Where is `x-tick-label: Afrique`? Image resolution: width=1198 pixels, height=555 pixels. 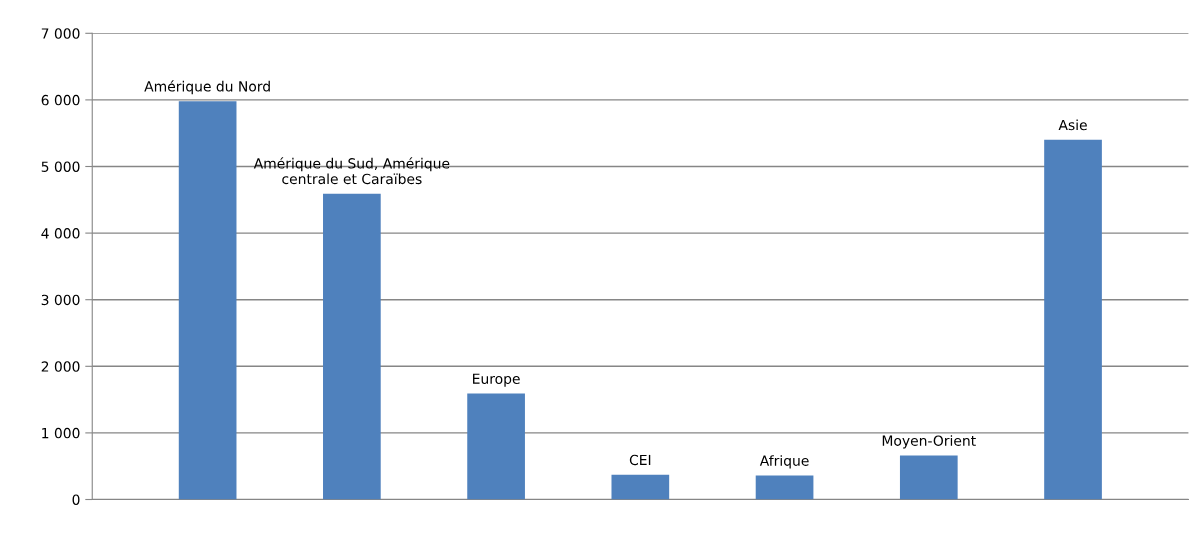
x-tick-label: Afrique is located at coordinates (784, 462).